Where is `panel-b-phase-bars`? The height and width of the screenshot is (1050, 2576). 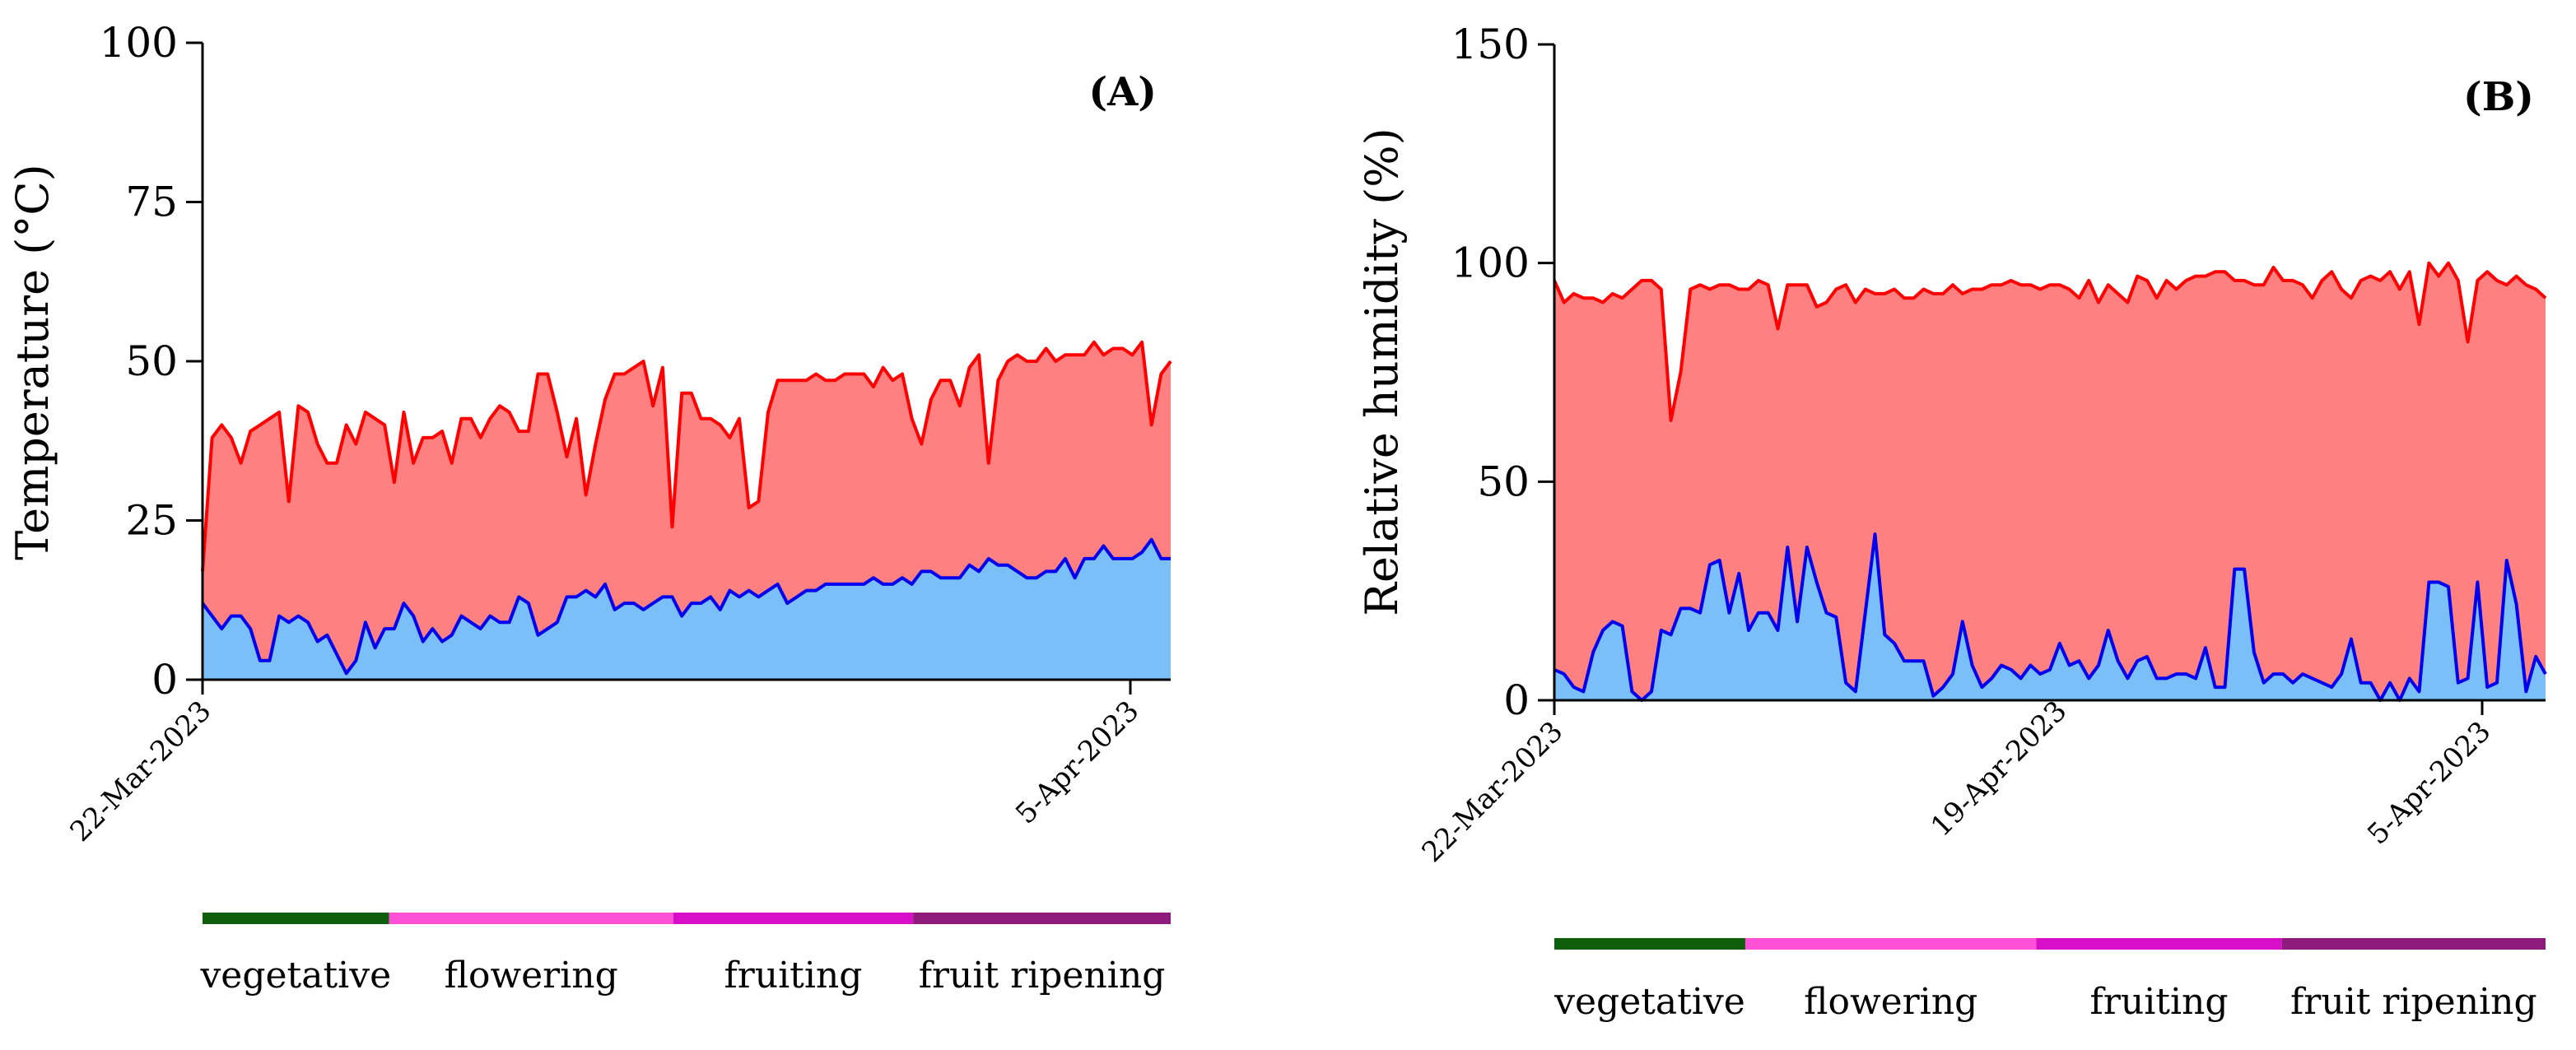 panel-b-phase-bars is located at coordinates (2050, 944).